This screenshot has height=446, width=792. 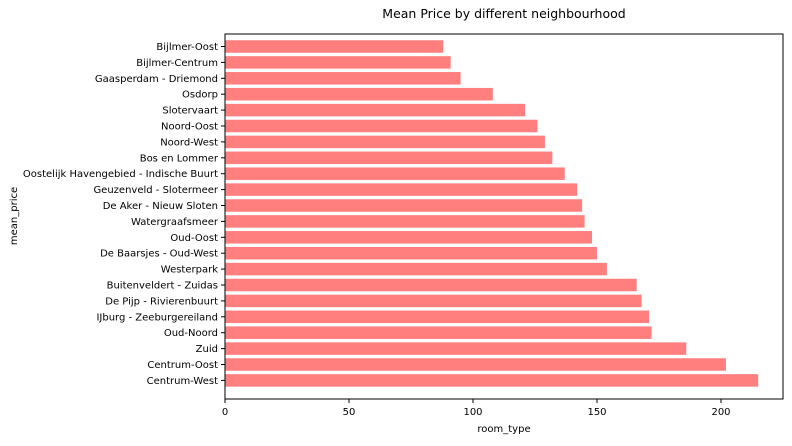 I want to click on x-tick-label: 50, so click(x=349, y=412).